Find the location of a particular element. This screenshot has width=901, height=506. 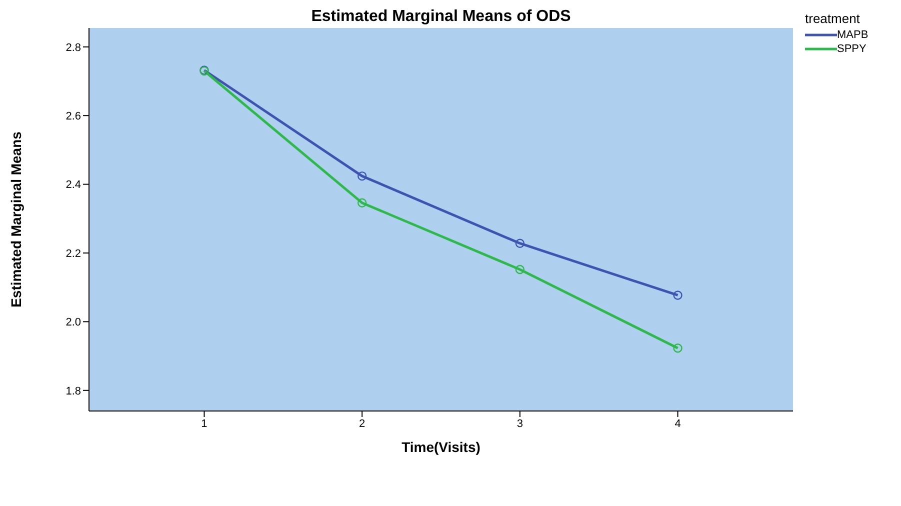

y-tick-label: 2.8 is located at coordinates (73, 48).